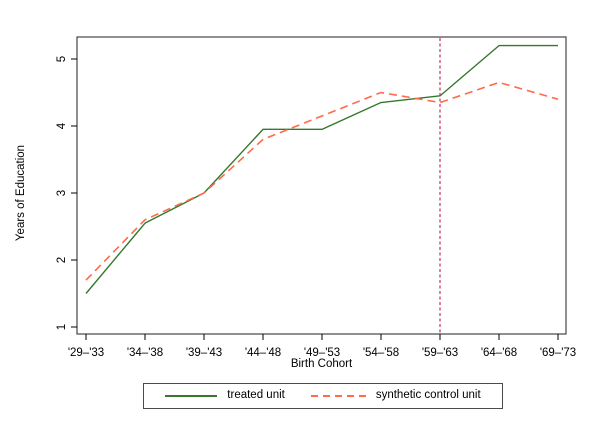  I want to click on synthetic-line-sample, so click(338, 396).